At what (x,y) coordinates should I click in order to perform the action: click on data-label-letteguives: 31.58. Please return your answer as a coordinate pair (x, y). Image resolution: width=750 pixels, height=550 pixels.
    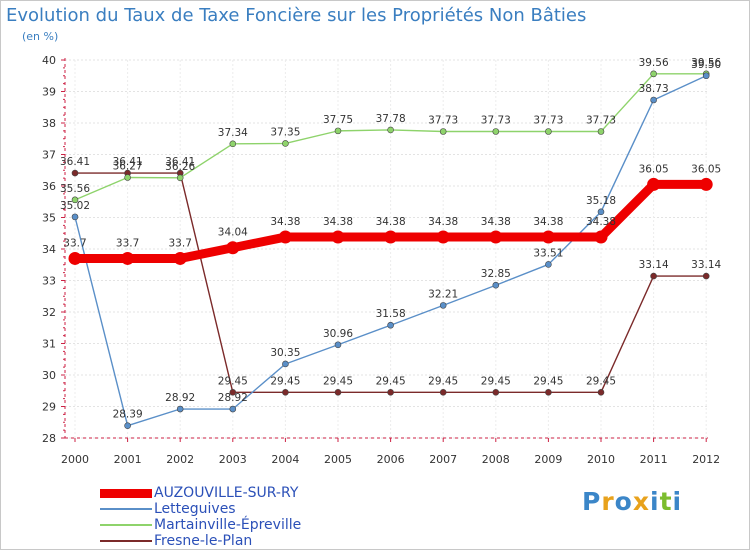
    Looking at the image, I should click on (391, 314).